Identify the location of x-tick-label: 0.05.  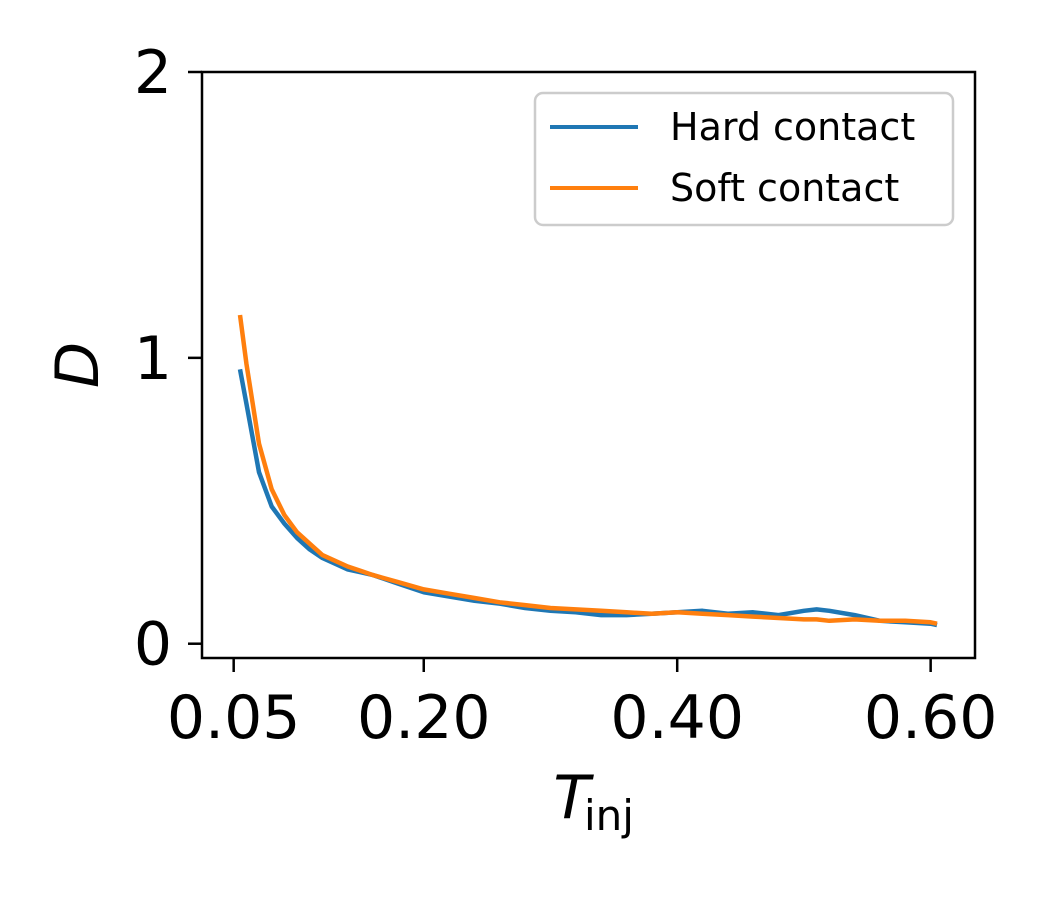
(234, 718).